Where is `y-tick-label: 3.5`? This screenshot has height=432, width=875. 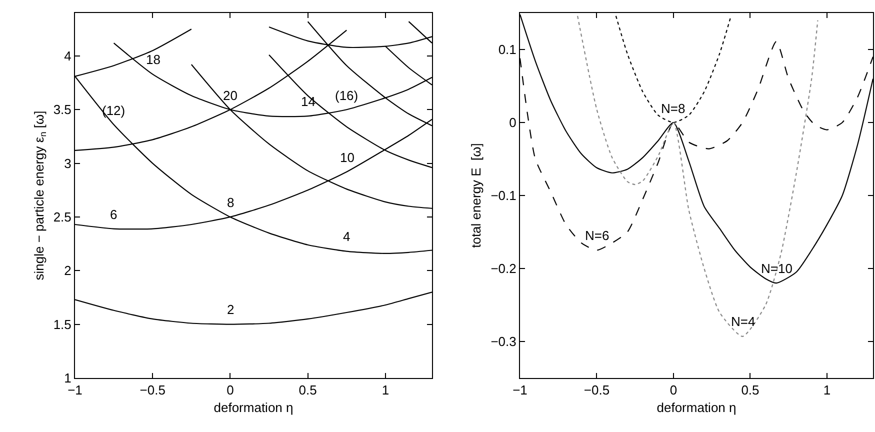 y-tick-label: 3.5 is located at coordinates (62, 110).